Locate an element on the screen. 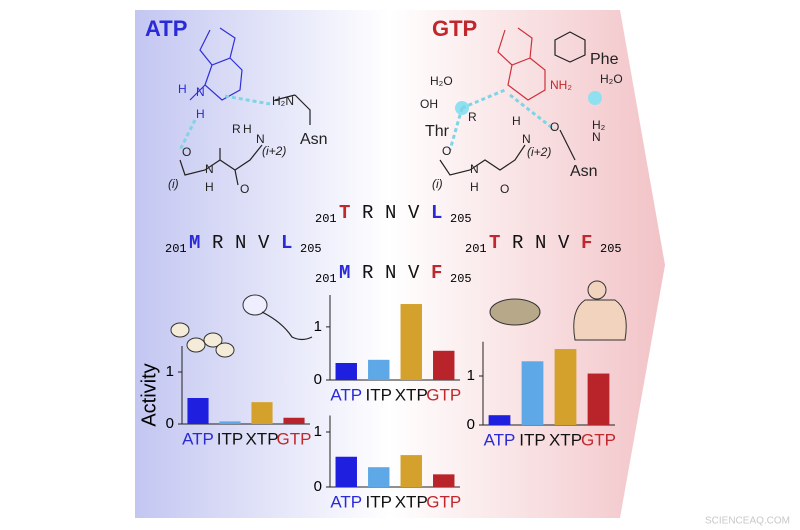 Image resolution: width=800 pixels, height=530 pixels. left-title: ATP is located at coordinates (166, 28).